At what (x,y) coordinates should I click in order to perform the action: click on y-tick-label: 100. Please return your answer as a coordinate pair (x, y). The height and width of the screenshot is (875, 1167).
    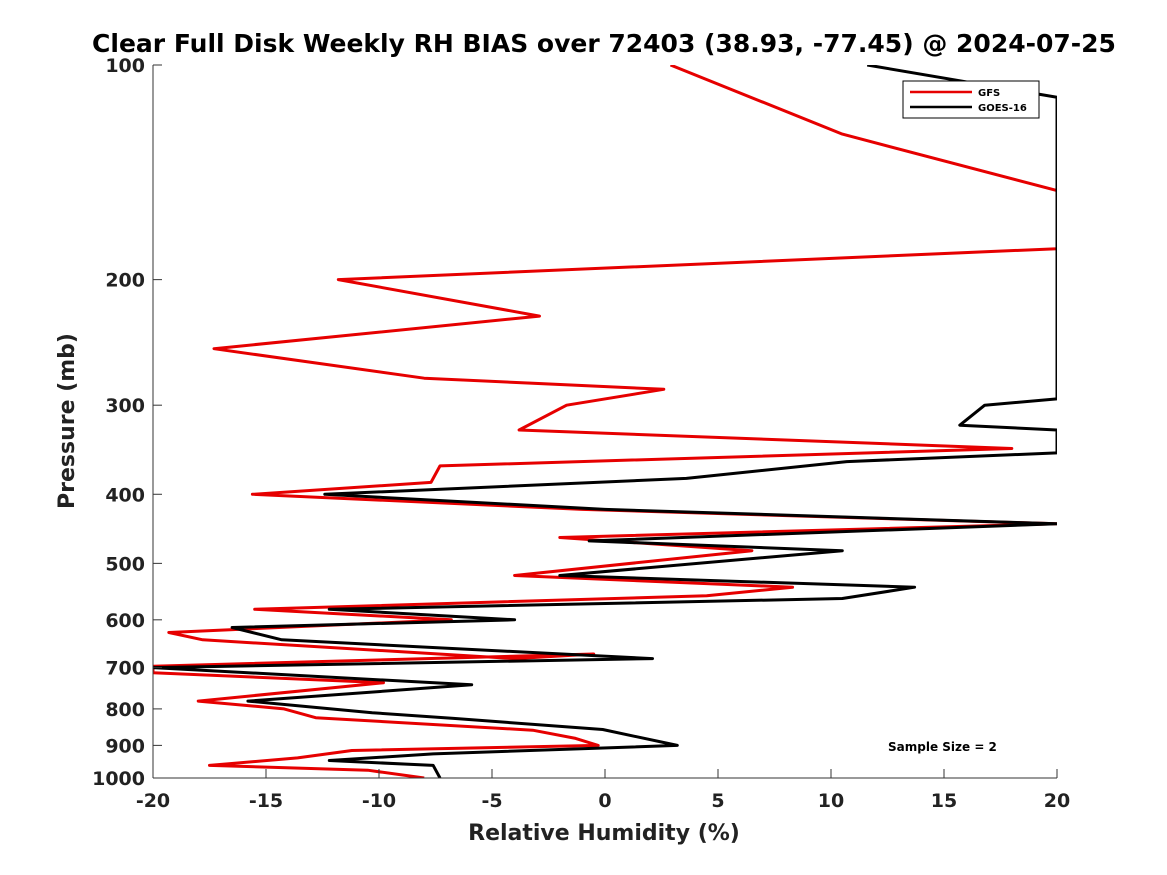
    Looking at the image, I should click on (125, 66).